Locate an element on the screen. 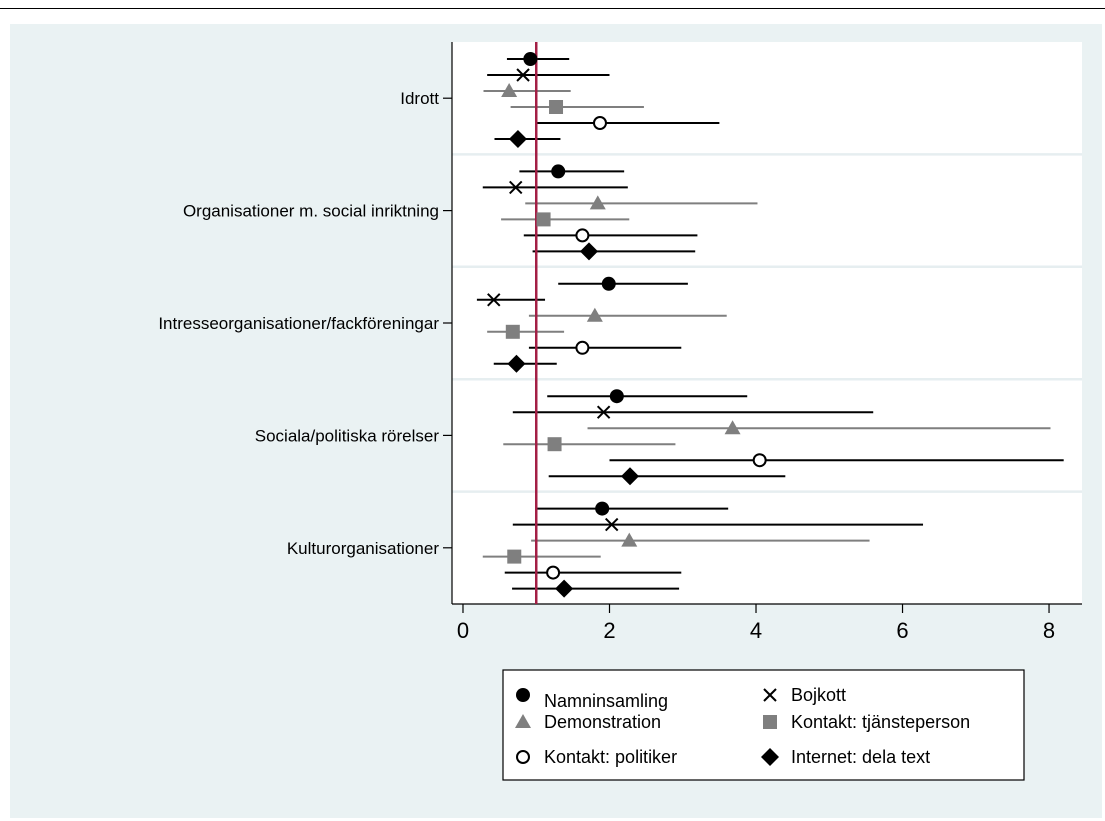  marker-internet-dela-text-intresseorganisationer-fackforeningar is located at coordinates (516, 363).